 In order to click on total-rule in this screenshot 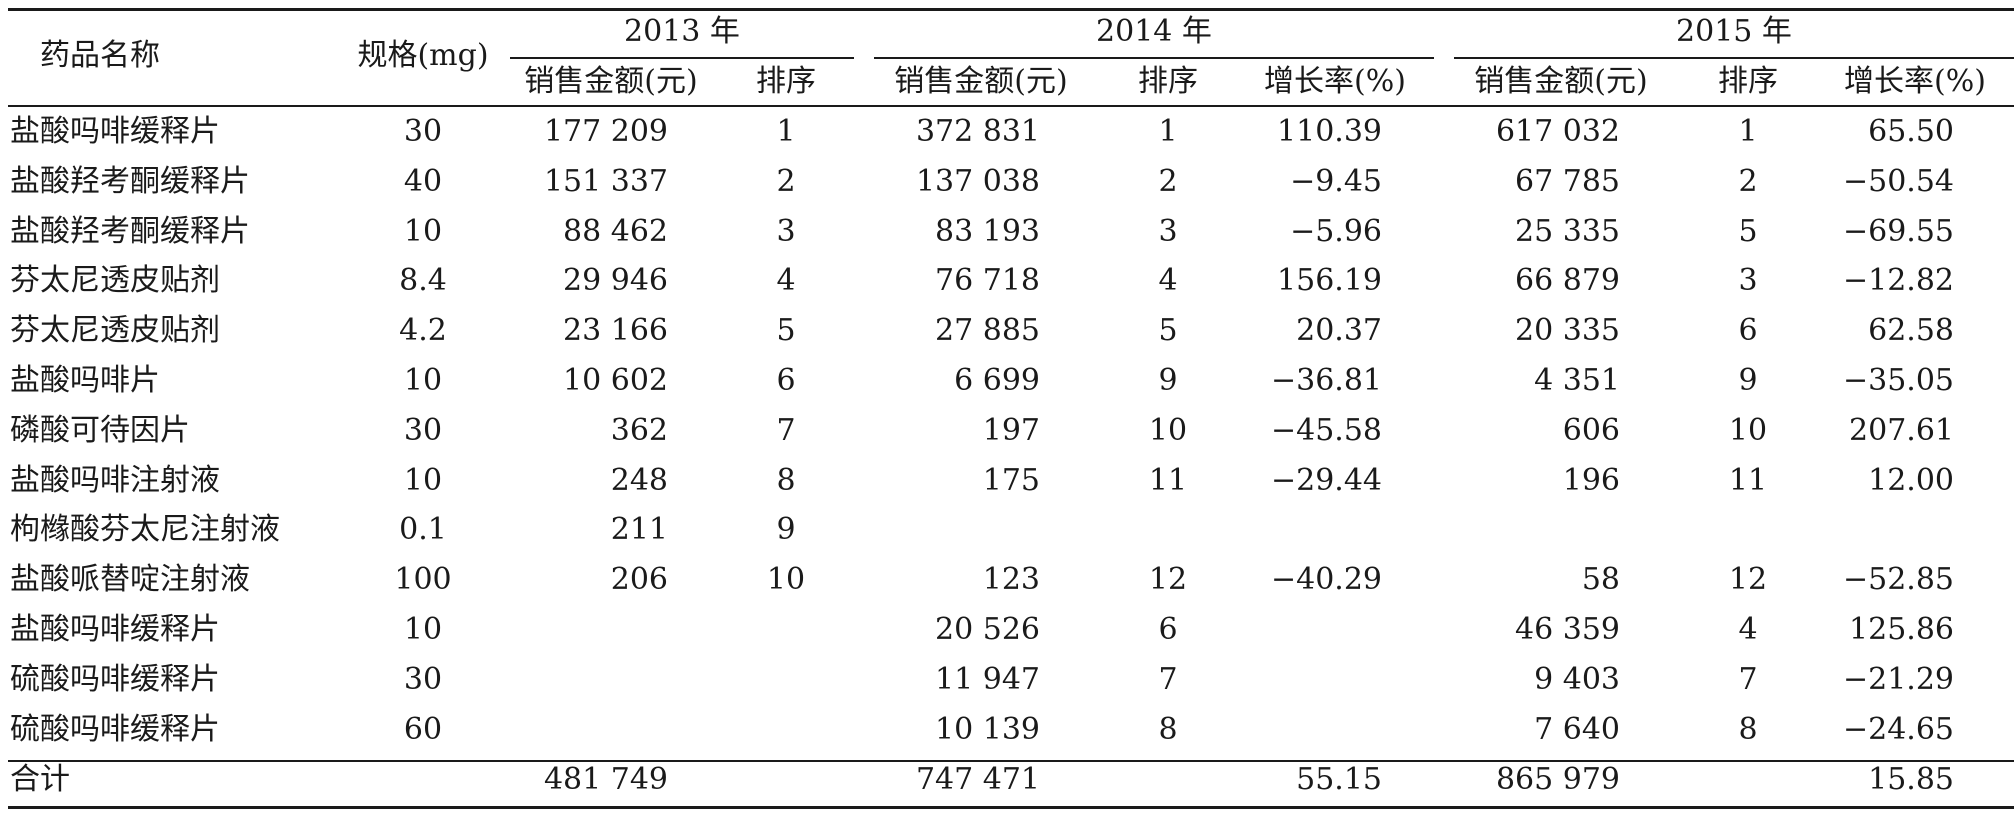, I will do `click(1011, 761)`.